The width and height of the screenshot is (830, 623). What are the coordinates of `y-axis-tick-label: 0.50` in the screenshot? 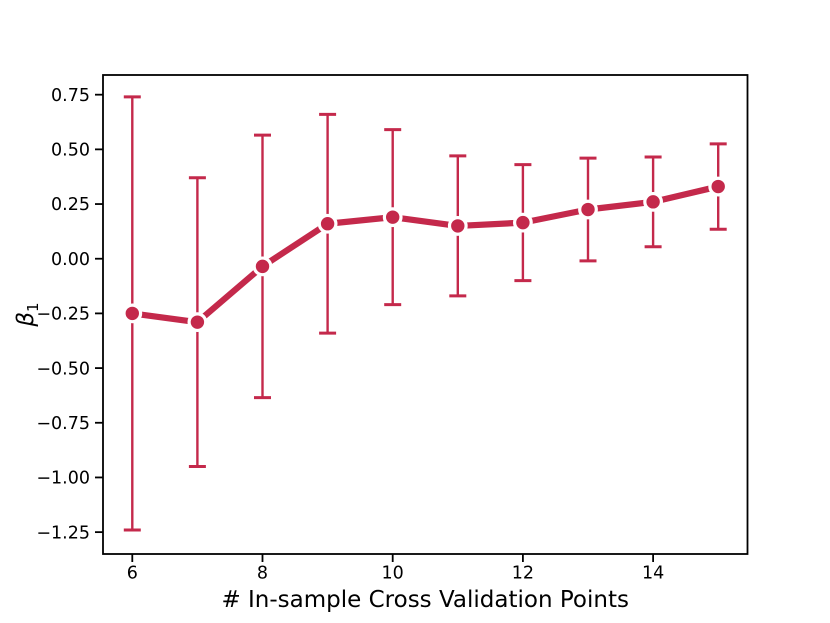 It's located at (70, 151).